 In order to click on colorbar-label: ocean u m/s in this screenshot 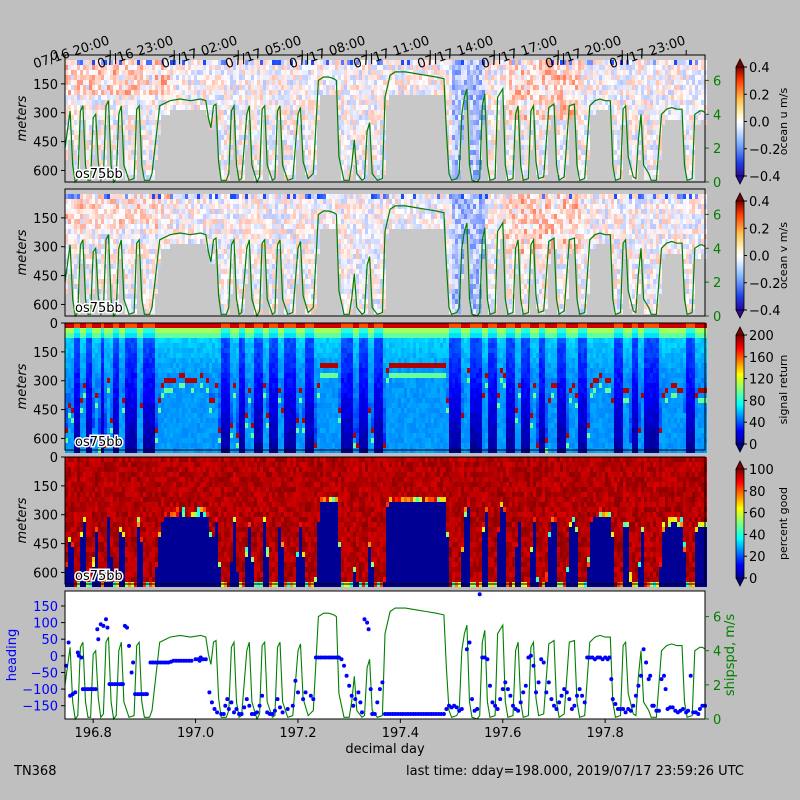, I will do `click(783, 122)`.